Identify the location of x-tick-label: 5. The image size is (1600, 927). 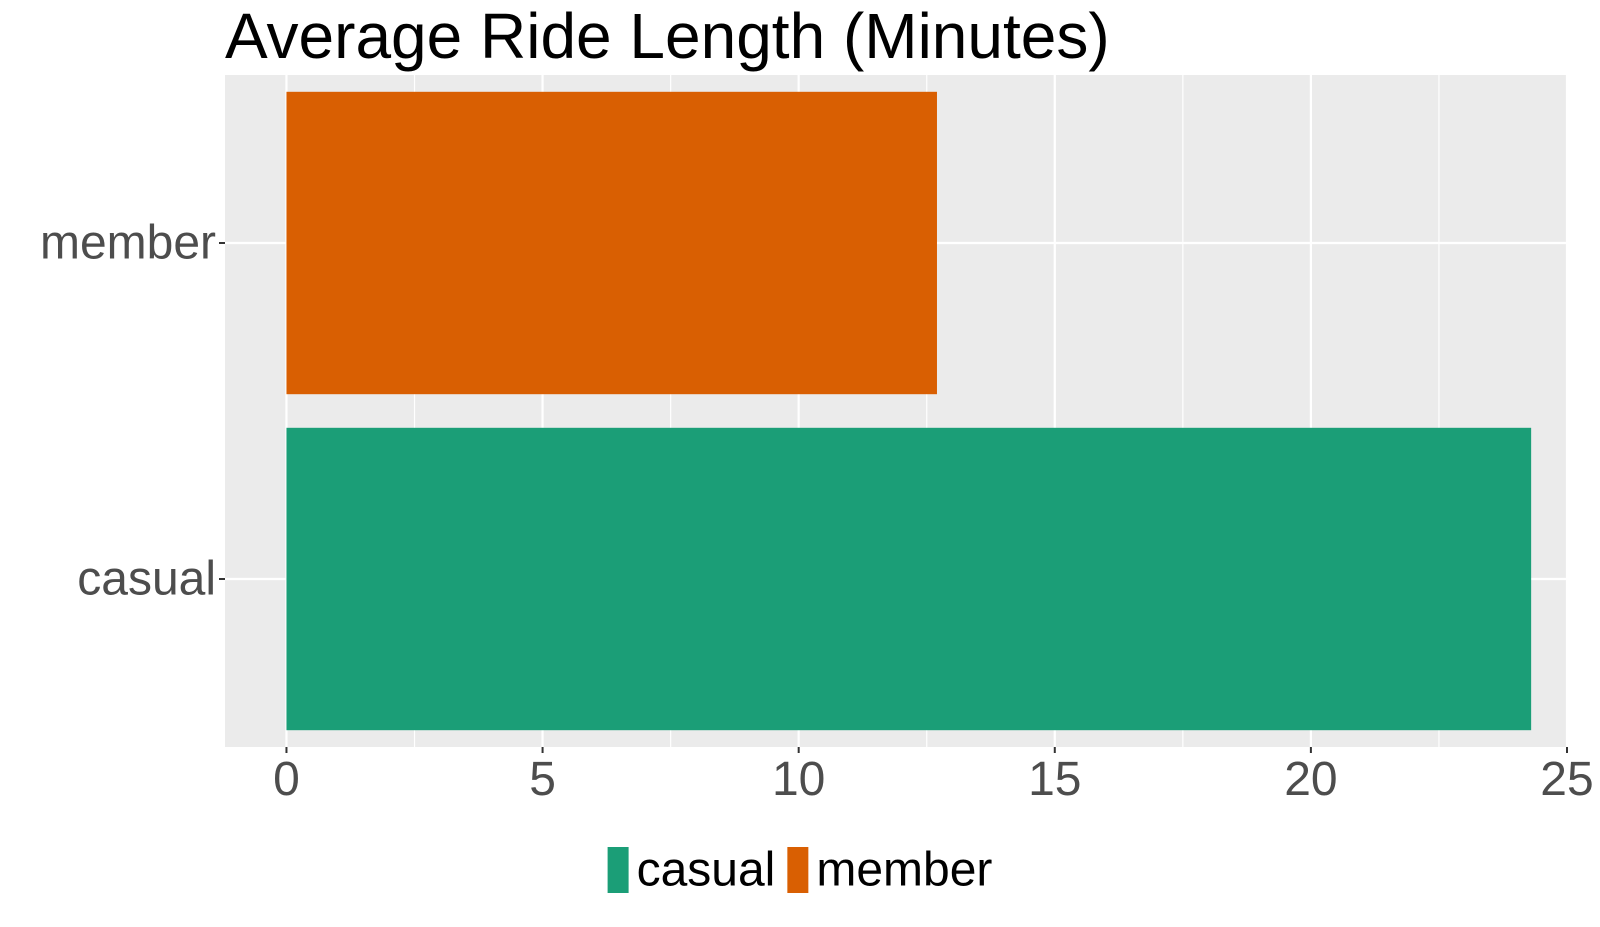
(542, 779).